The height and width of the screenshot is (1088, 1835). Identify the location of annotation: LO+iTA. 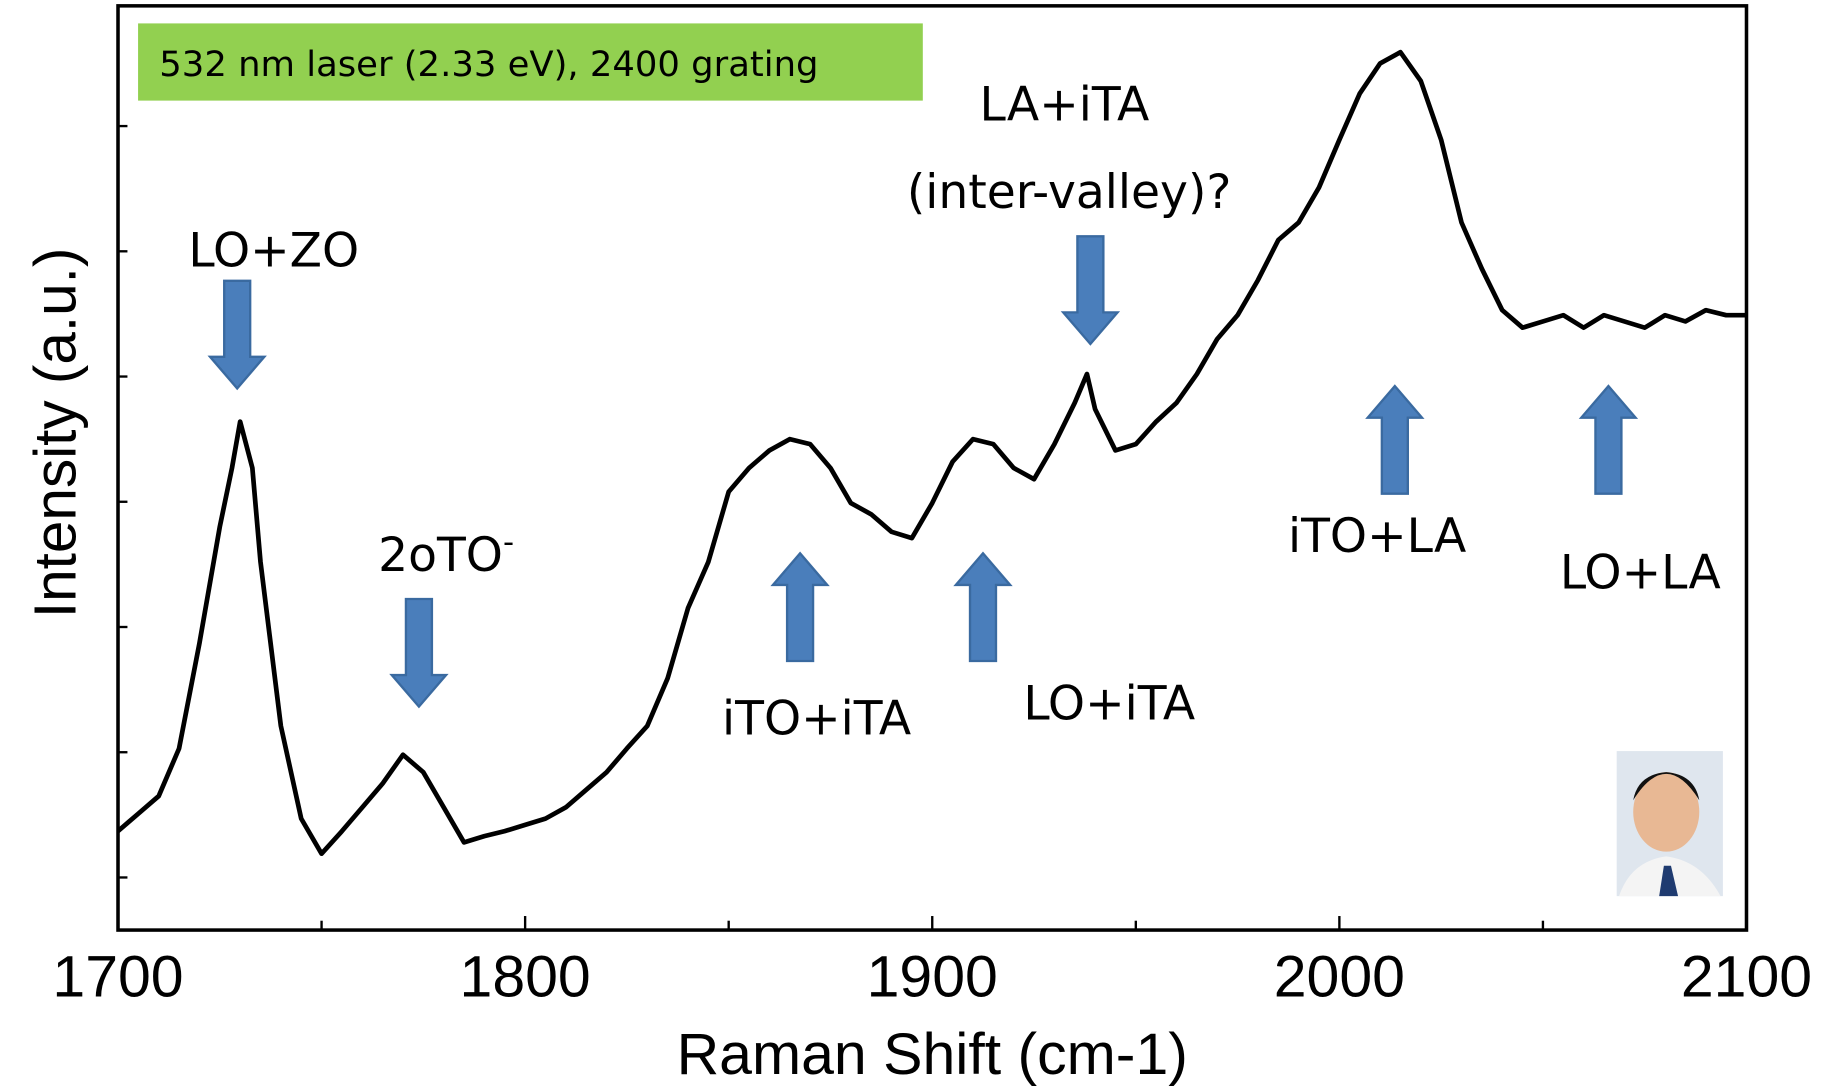
(1109, 704).